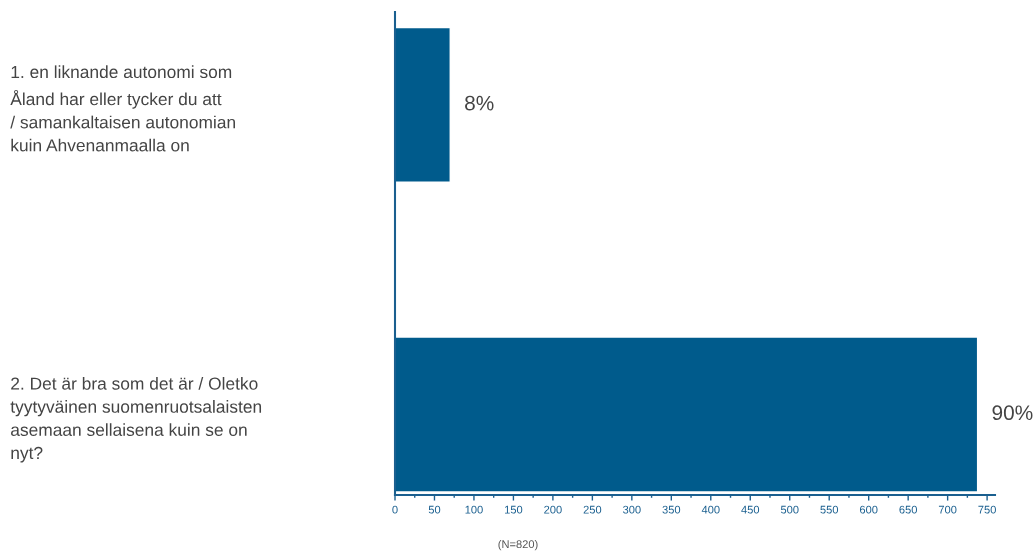 The height and width of the screenshot is (556, 1036). Describe the element at coordinates (829, 509) in the screenshot. I see `x-tick-label: 550` at that location.